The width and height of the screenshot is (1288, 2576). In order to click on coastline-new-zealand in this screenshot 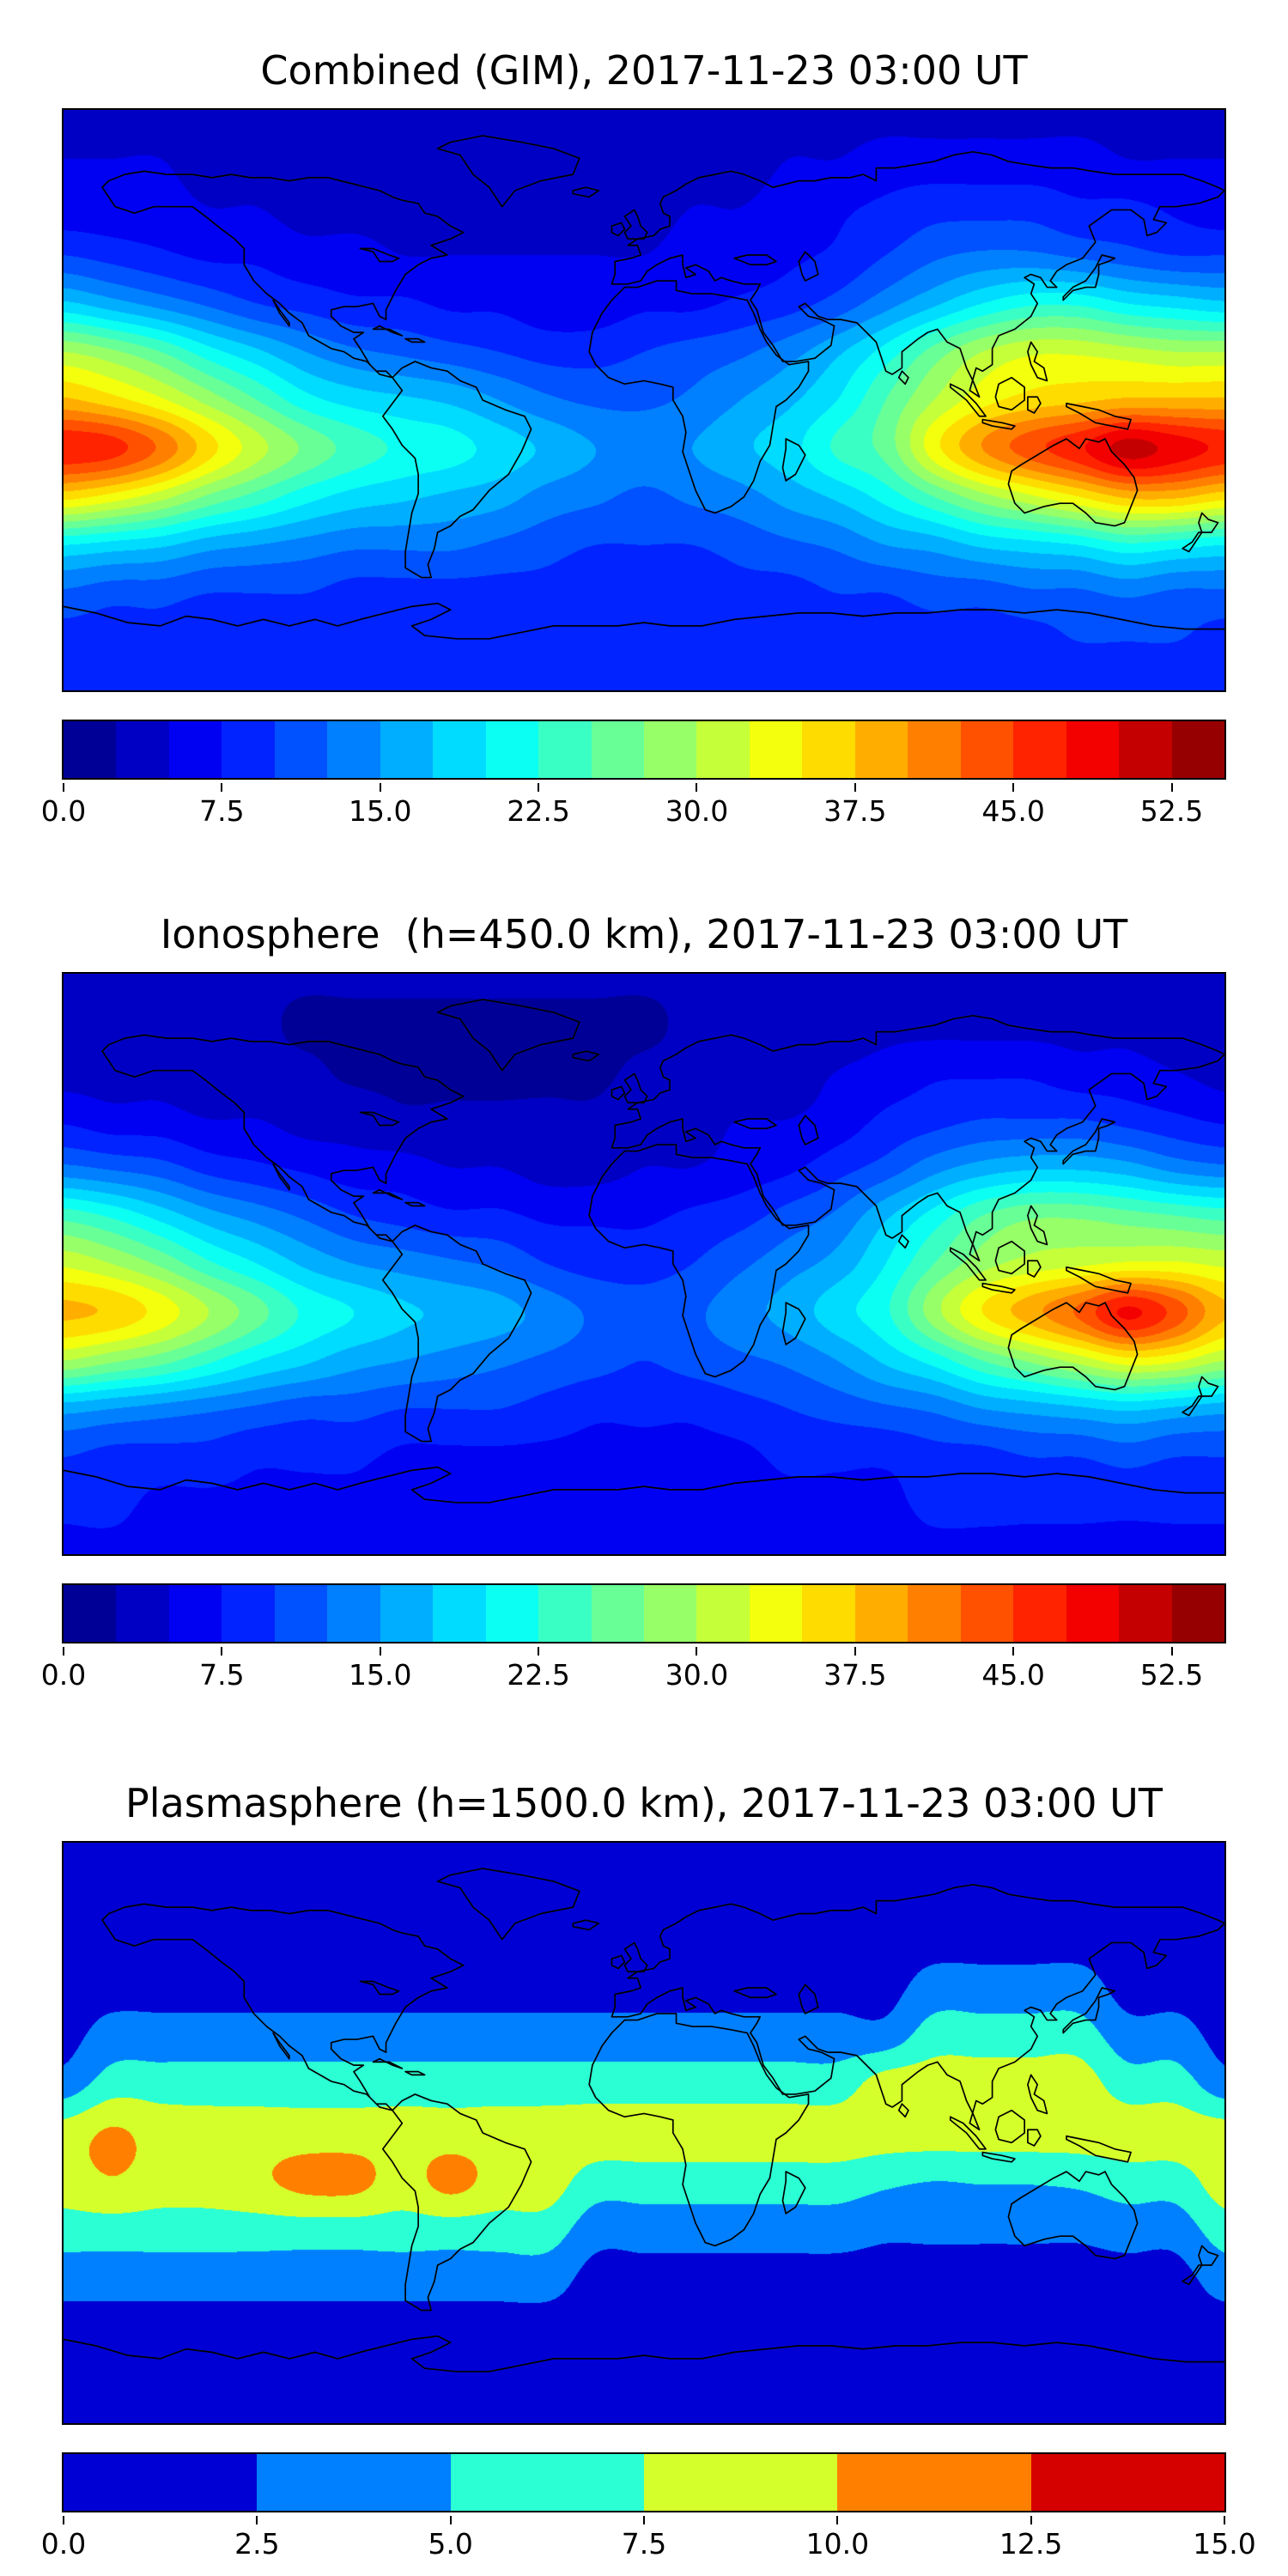, I will do `click(1200, 2265)`.